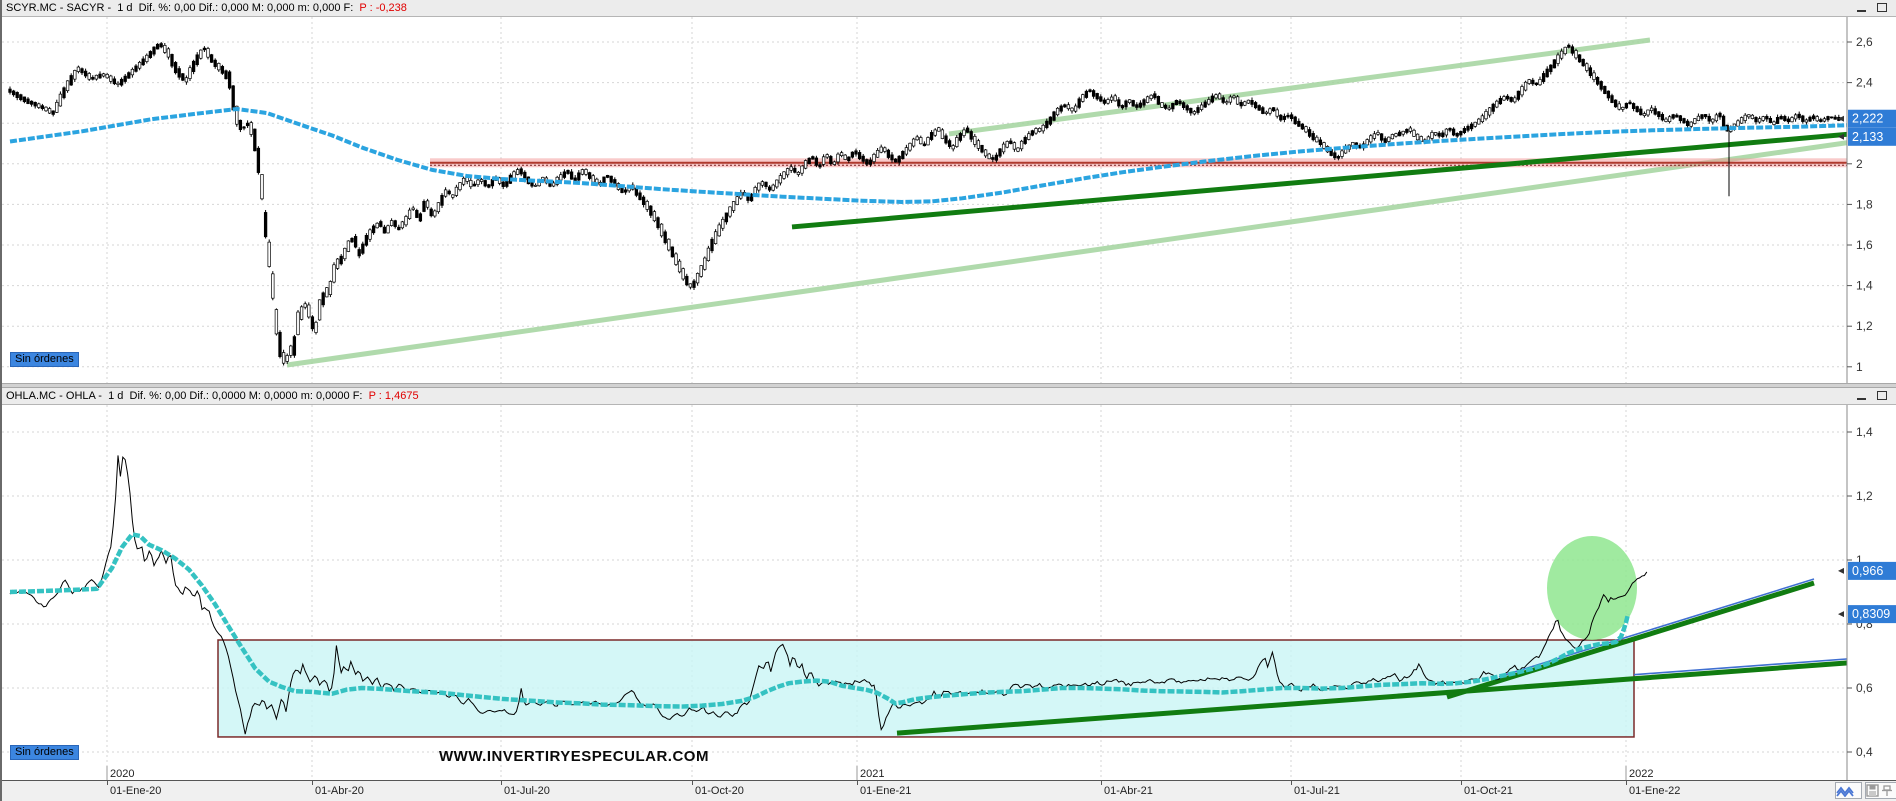 This screenshot has width=1896, height=801. What do you see at coordinates (122, 774) in the screenshot?
I see `year-label: 2020` at bounding box center [122, 774].